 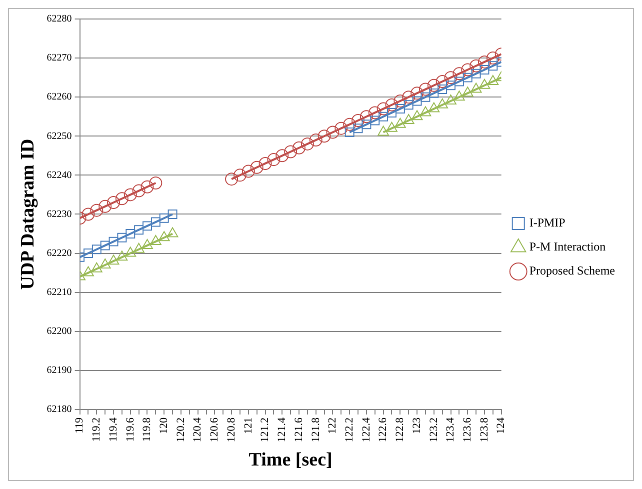 What do you see at coordinates (59, 410) in the screenshot?
I see `y-tick-label: 62180` at bounding box center [59, 410].